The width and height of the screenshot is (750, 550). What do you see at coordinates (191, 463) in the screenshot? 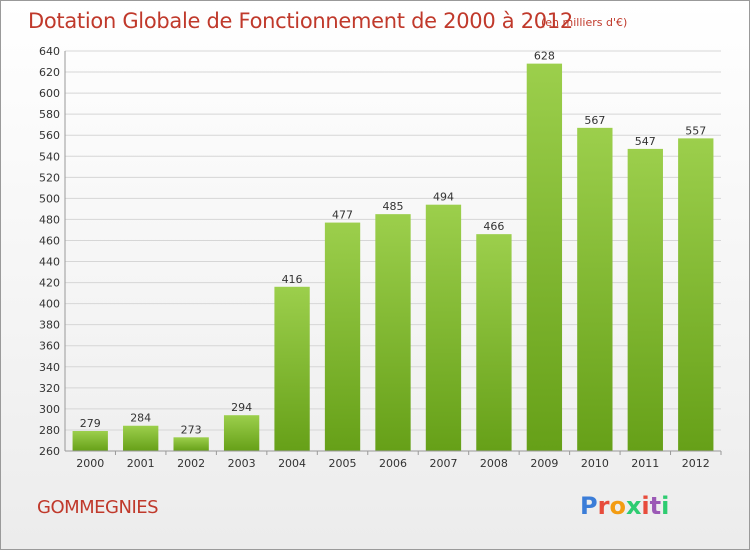
I see `x-tick-label: 2002` at bounding box center [191, 463].